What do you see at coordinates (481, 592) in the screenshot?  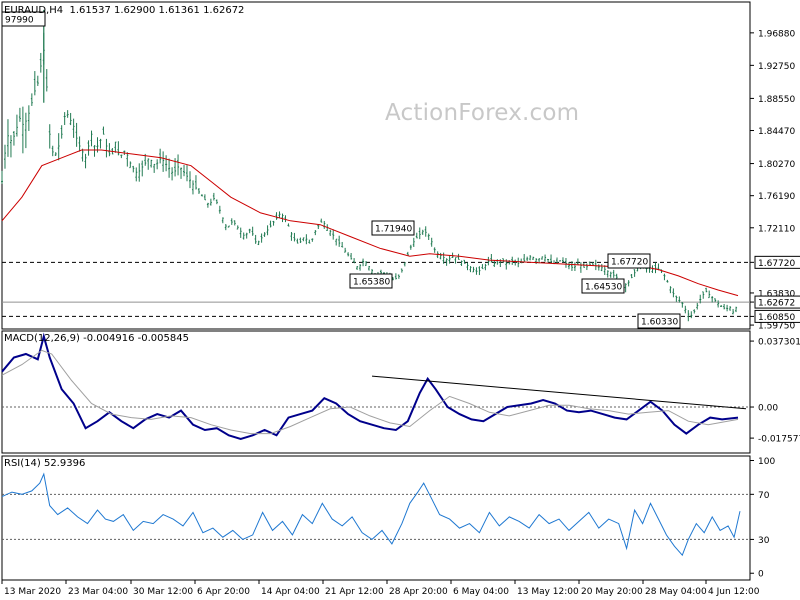 I see `time-tick-label: 6 May 04:00` at bounding box center [481, 592].